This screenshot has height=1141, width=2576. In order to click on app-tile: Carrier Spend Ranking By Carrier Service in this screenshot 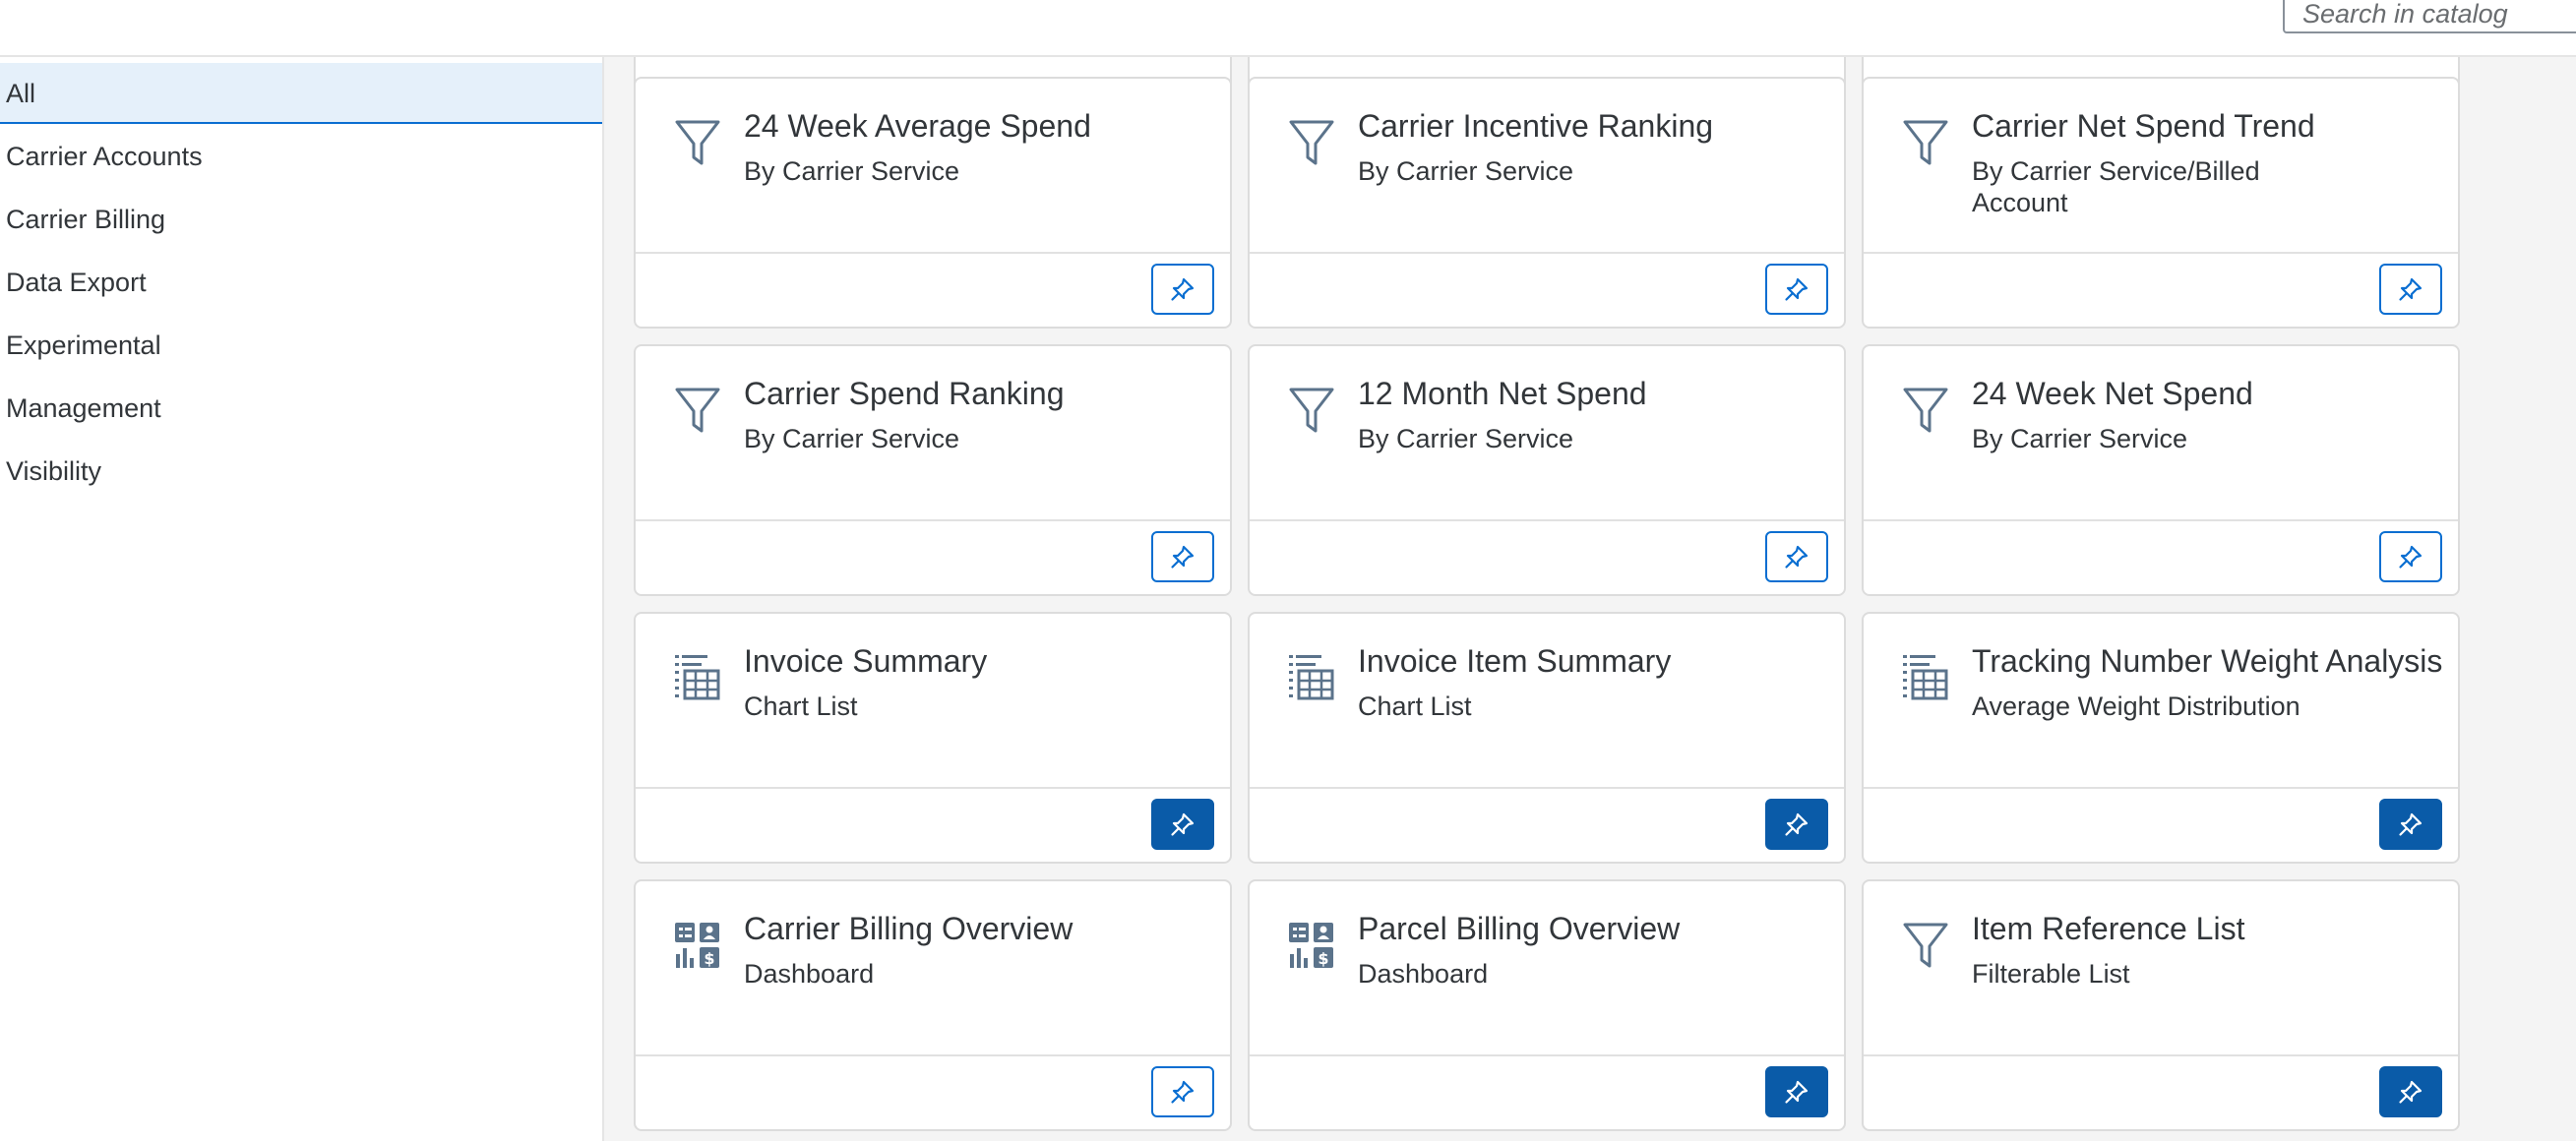, I will do `click(933, 470)`.